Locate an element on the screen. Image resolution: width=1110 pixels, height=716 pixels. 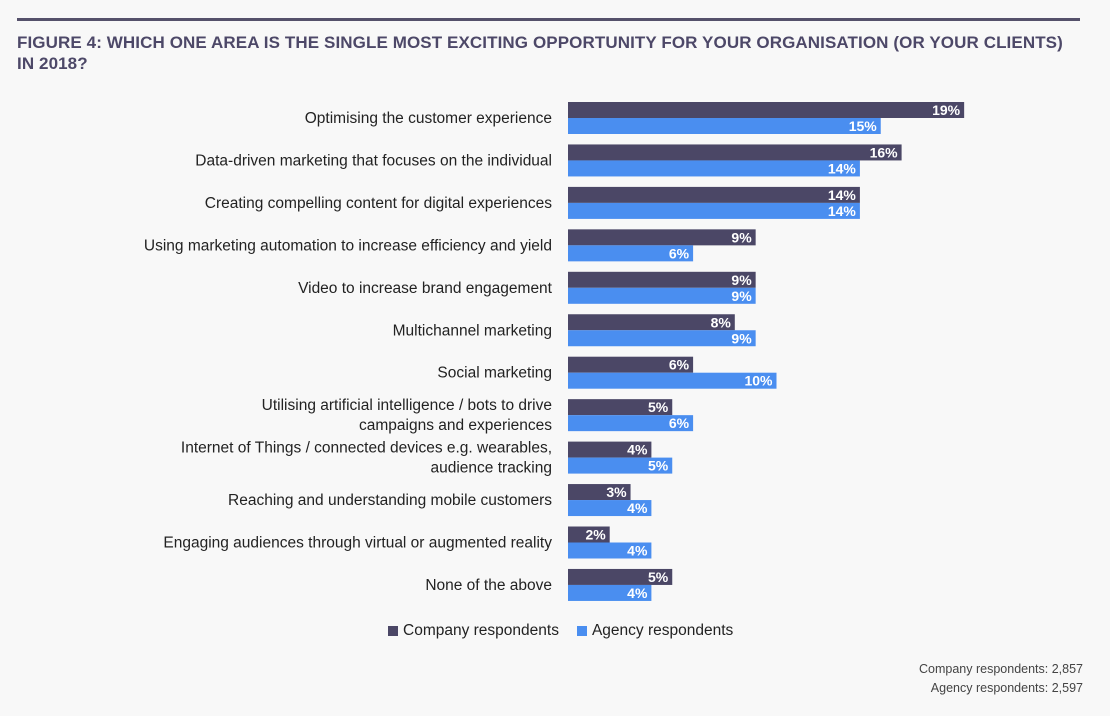
legend-item-company: Company respondents is located at coordinates (473, 631).